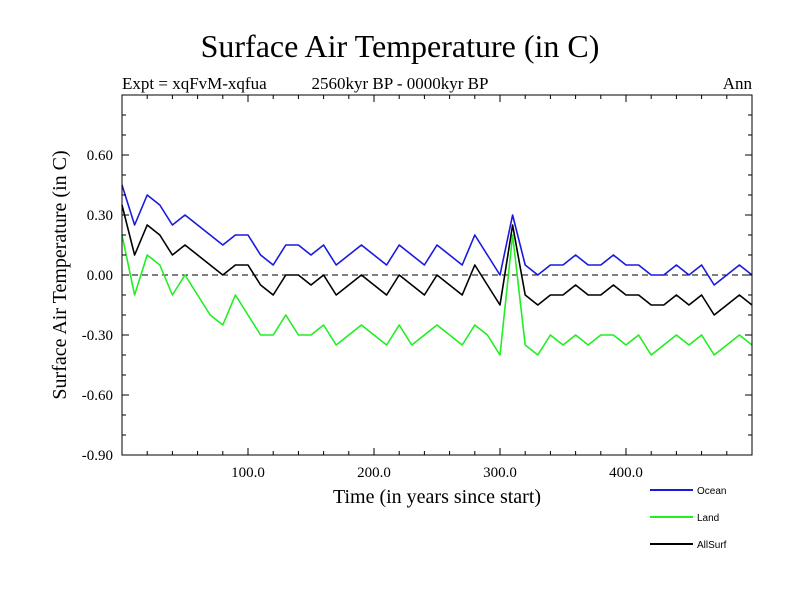  What do you see at coordinates (708, 518) in the screenshot?
I see `legend-label-land: Land` at bounding box center [708, 518].